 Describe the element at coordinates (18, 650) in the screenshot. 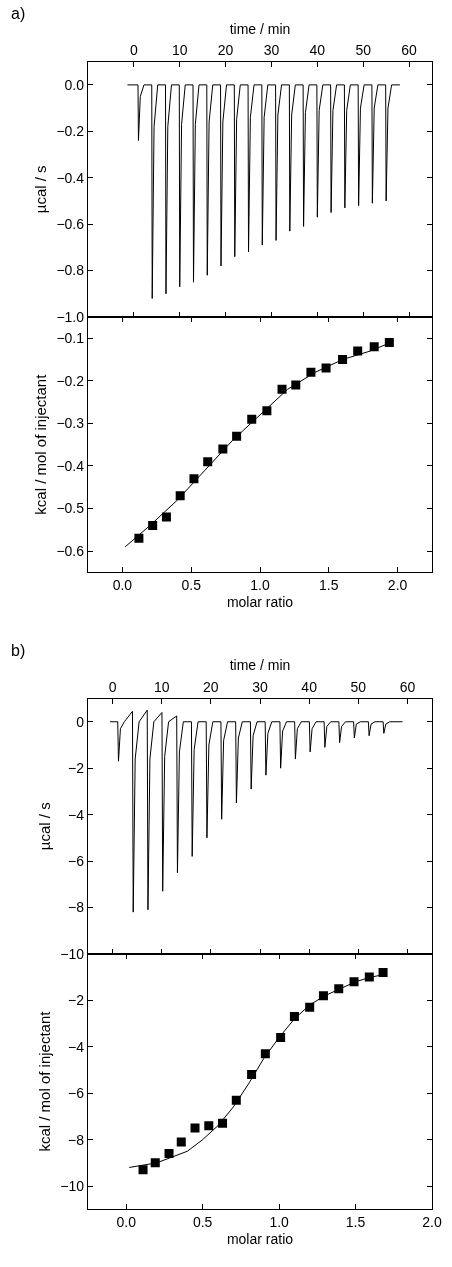

I see `chart-title: b)` at that location.